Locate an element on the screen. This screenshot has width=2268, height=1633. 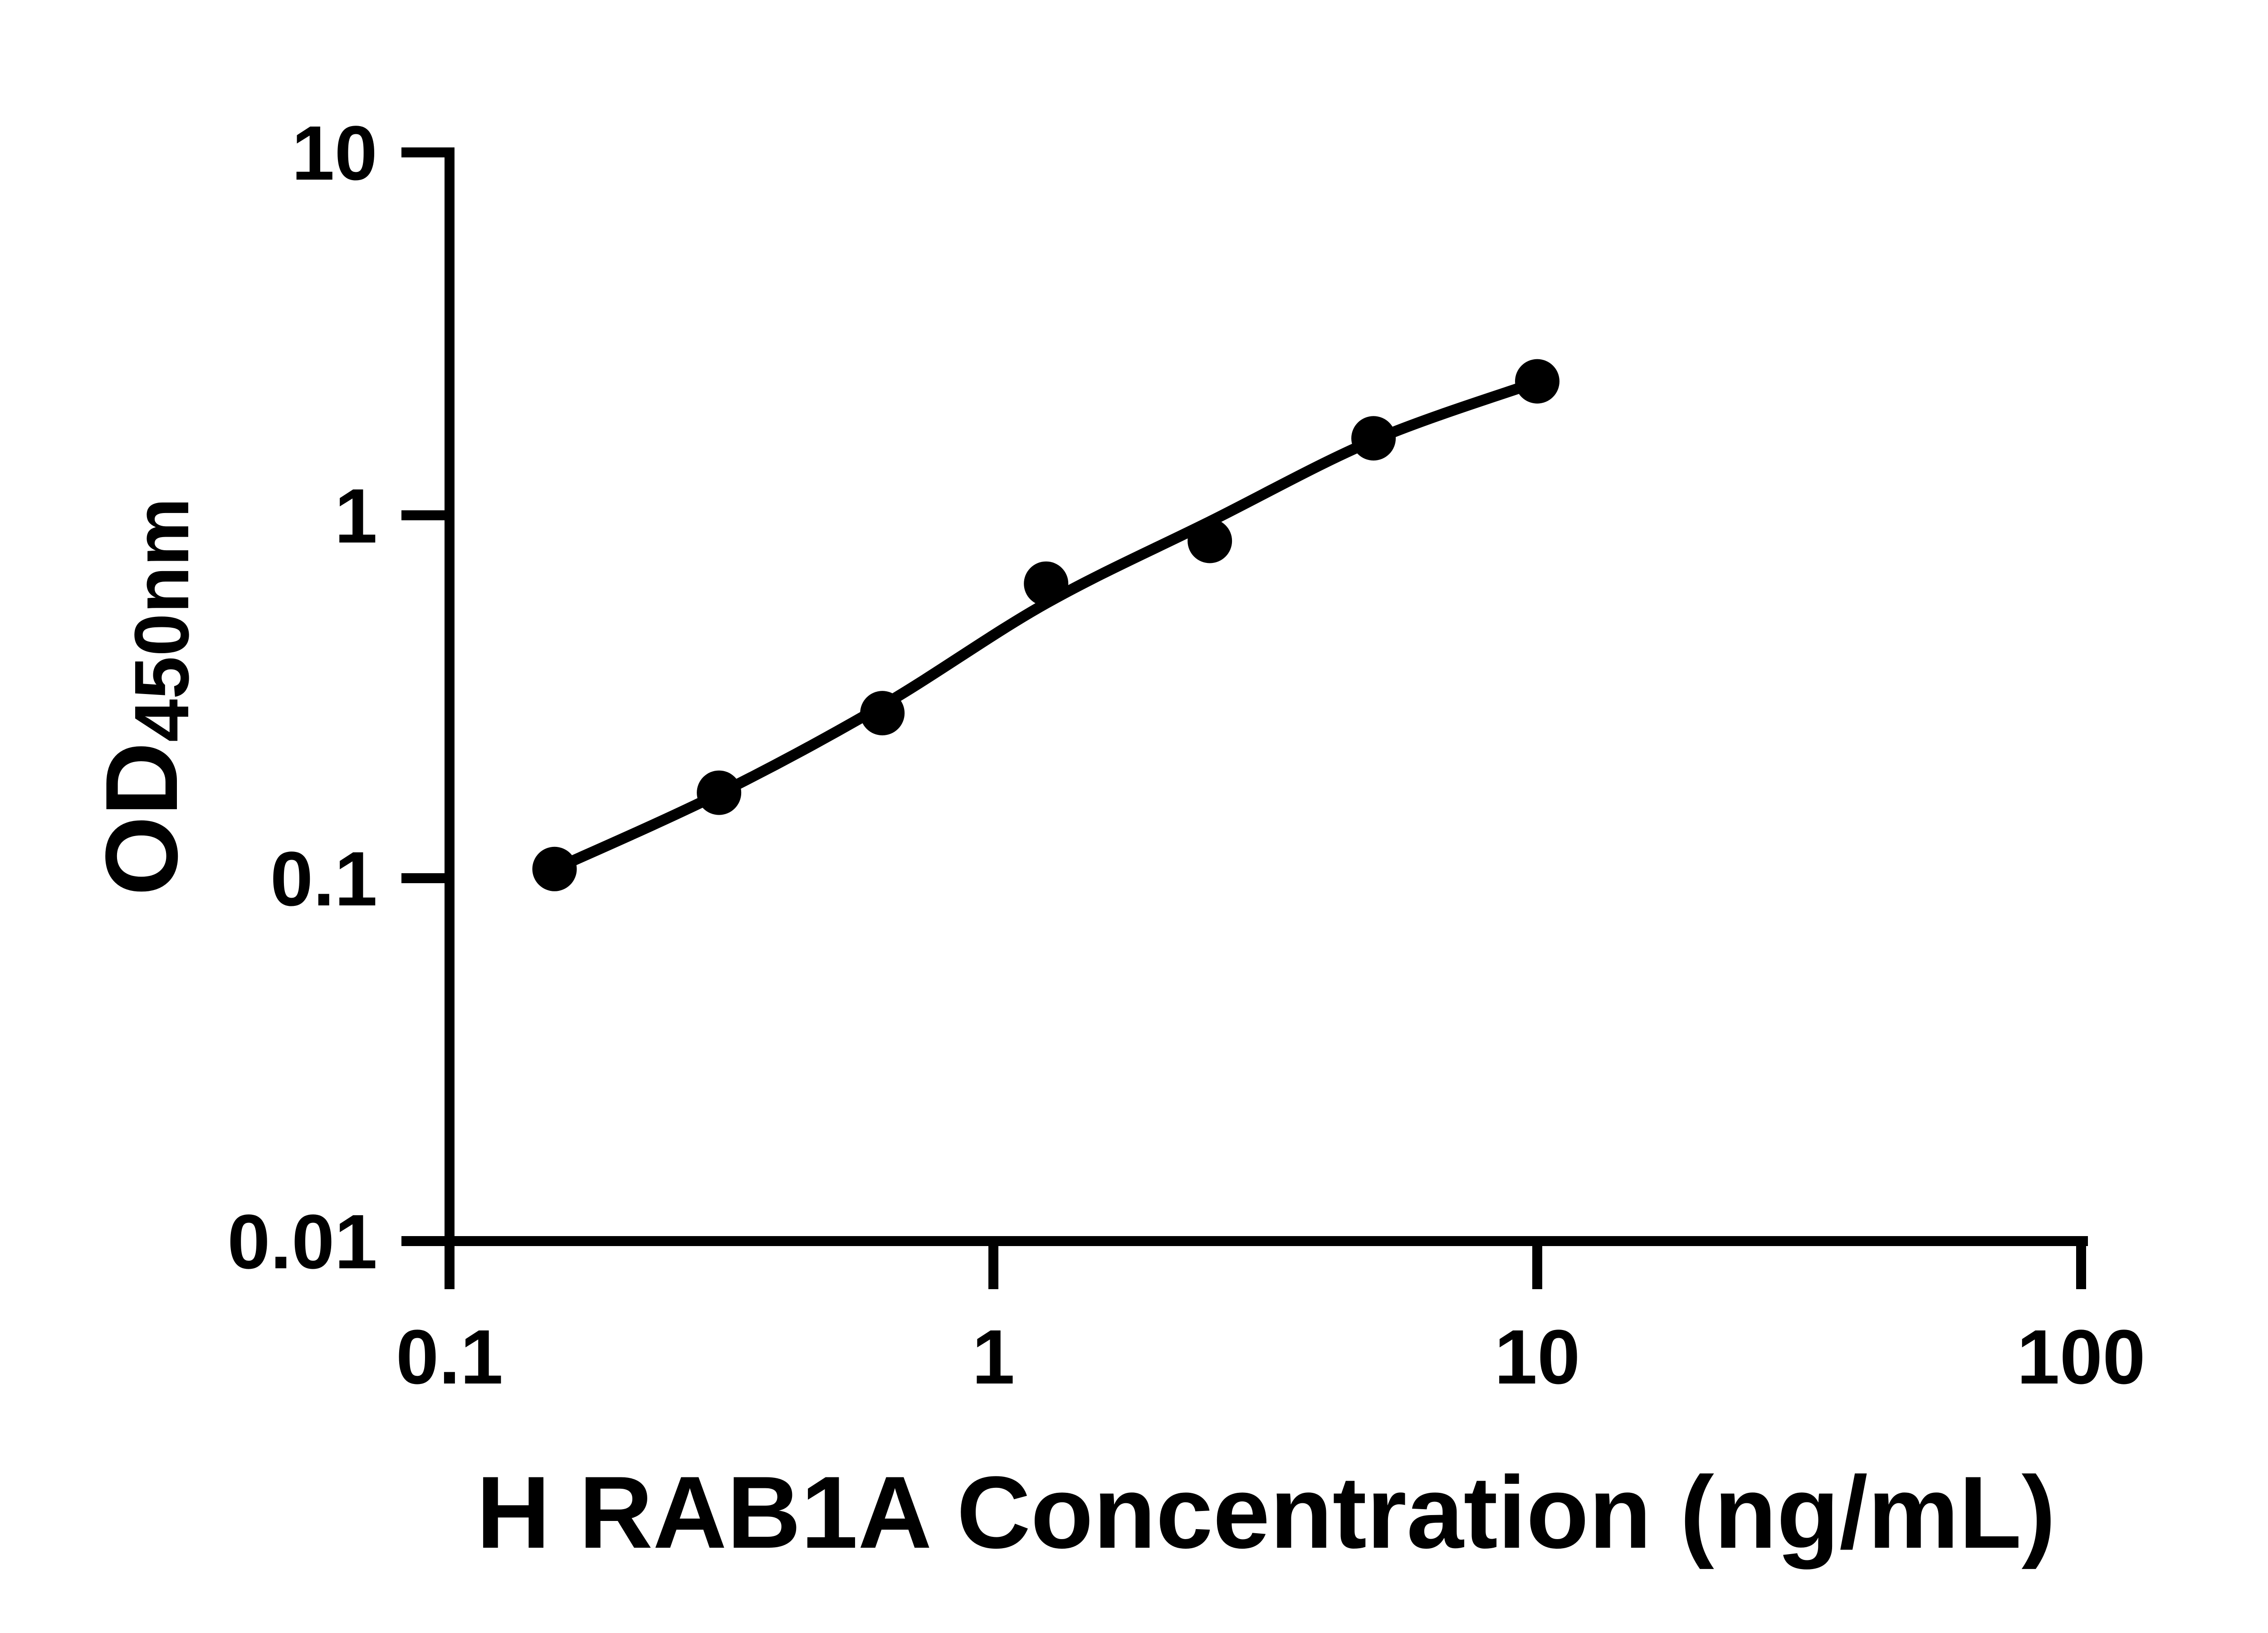
x-tick-label-100: 100 is located at coordinates (2081, 1357).